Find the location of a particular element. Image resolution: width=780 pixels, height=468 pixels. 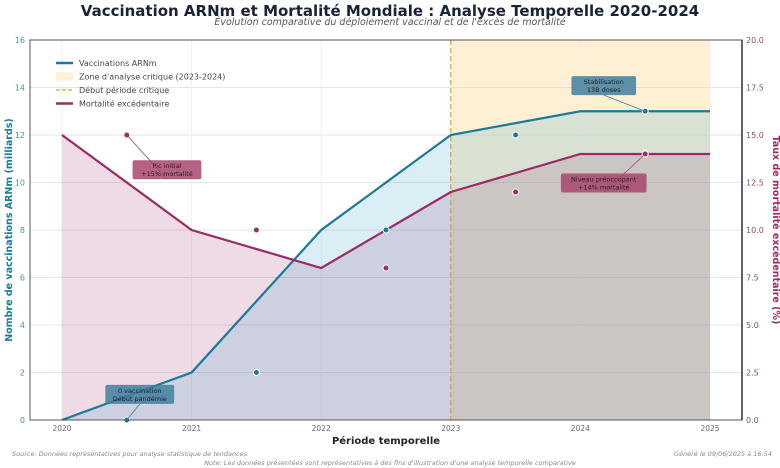

legend-swatch is located at coordinates (64, 76).